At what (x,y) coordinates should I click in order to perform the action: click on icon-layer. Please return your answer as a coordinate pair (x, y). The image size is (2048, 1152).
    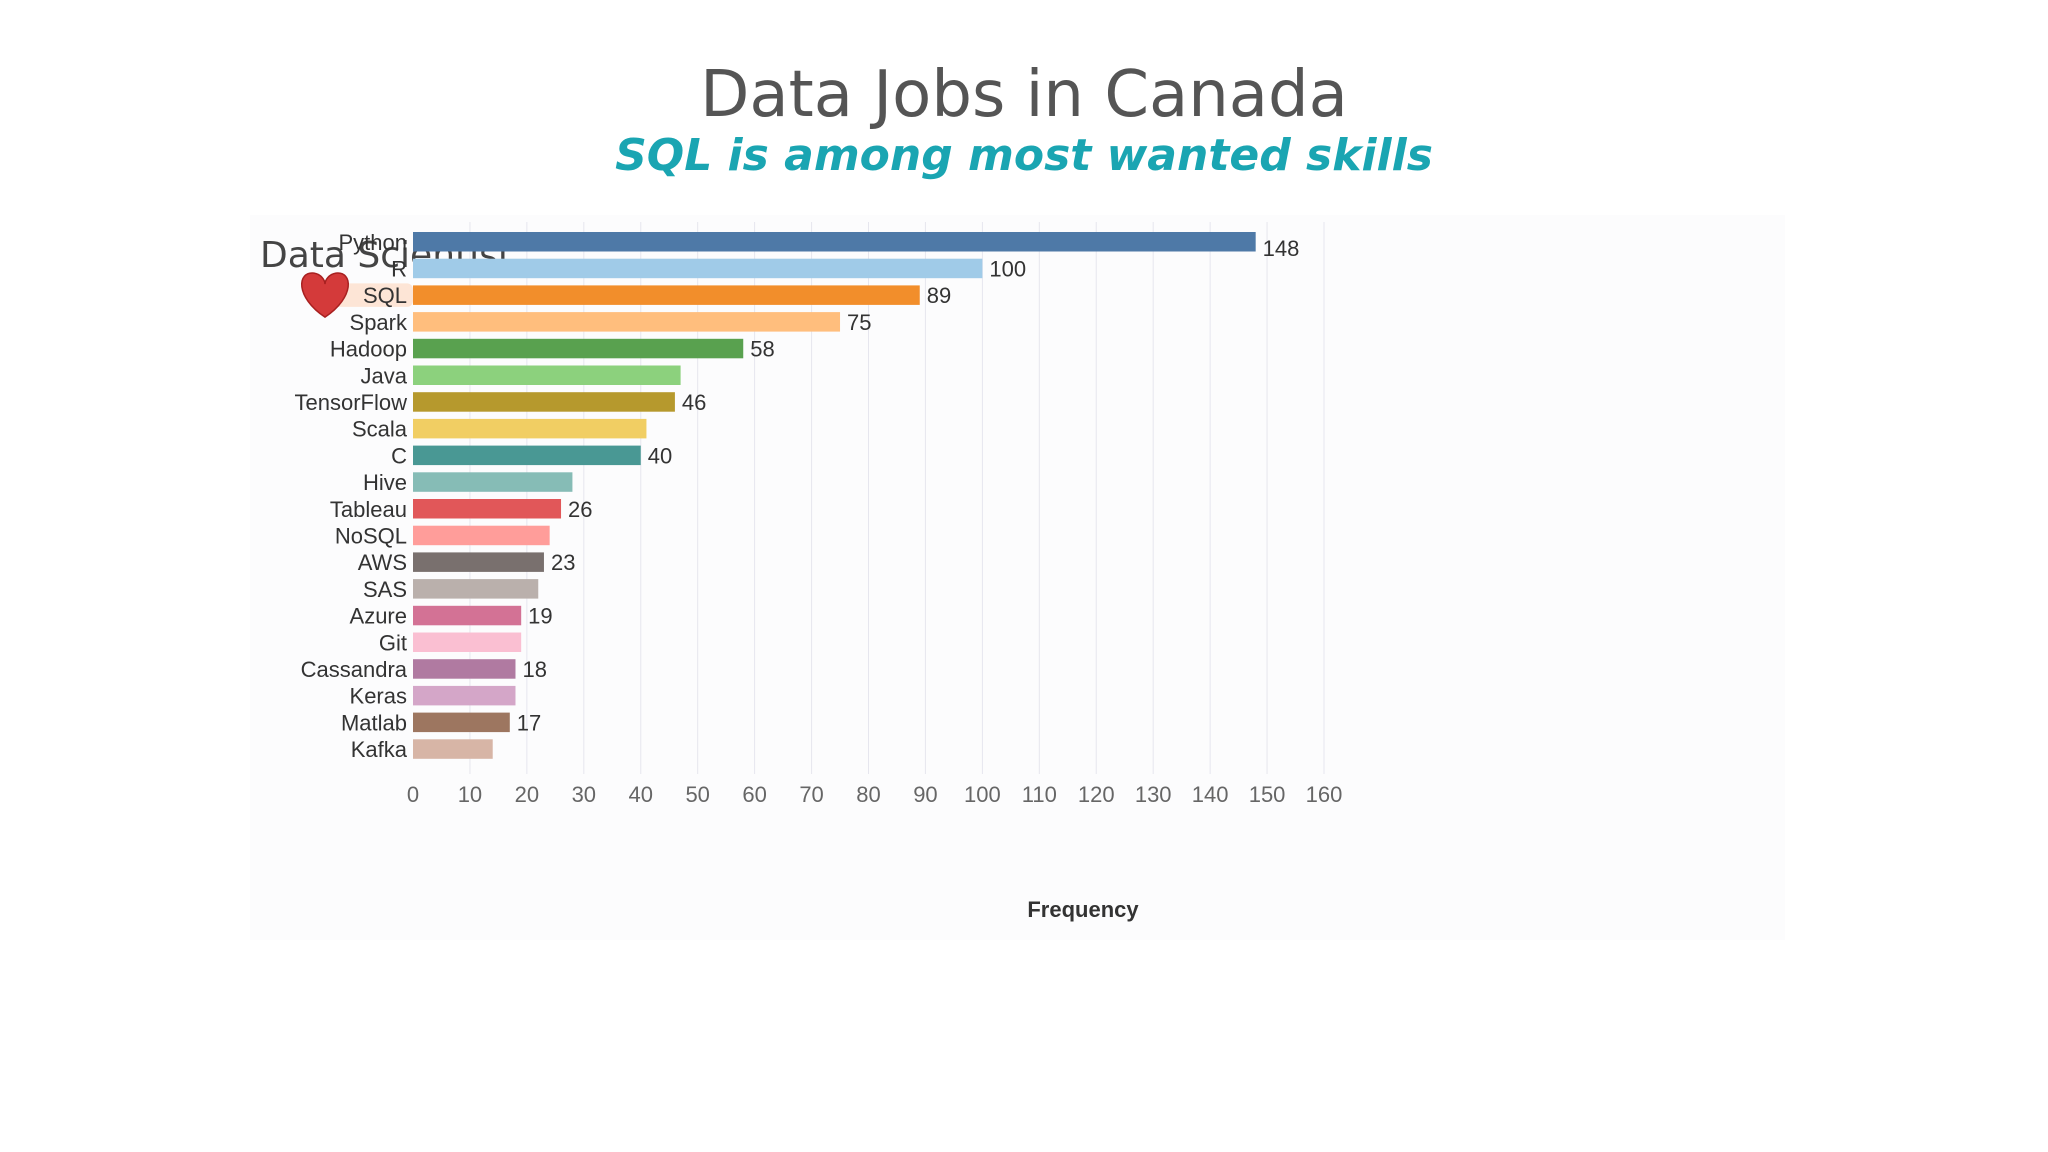
    Looking at the image, I should click on (325, 295).